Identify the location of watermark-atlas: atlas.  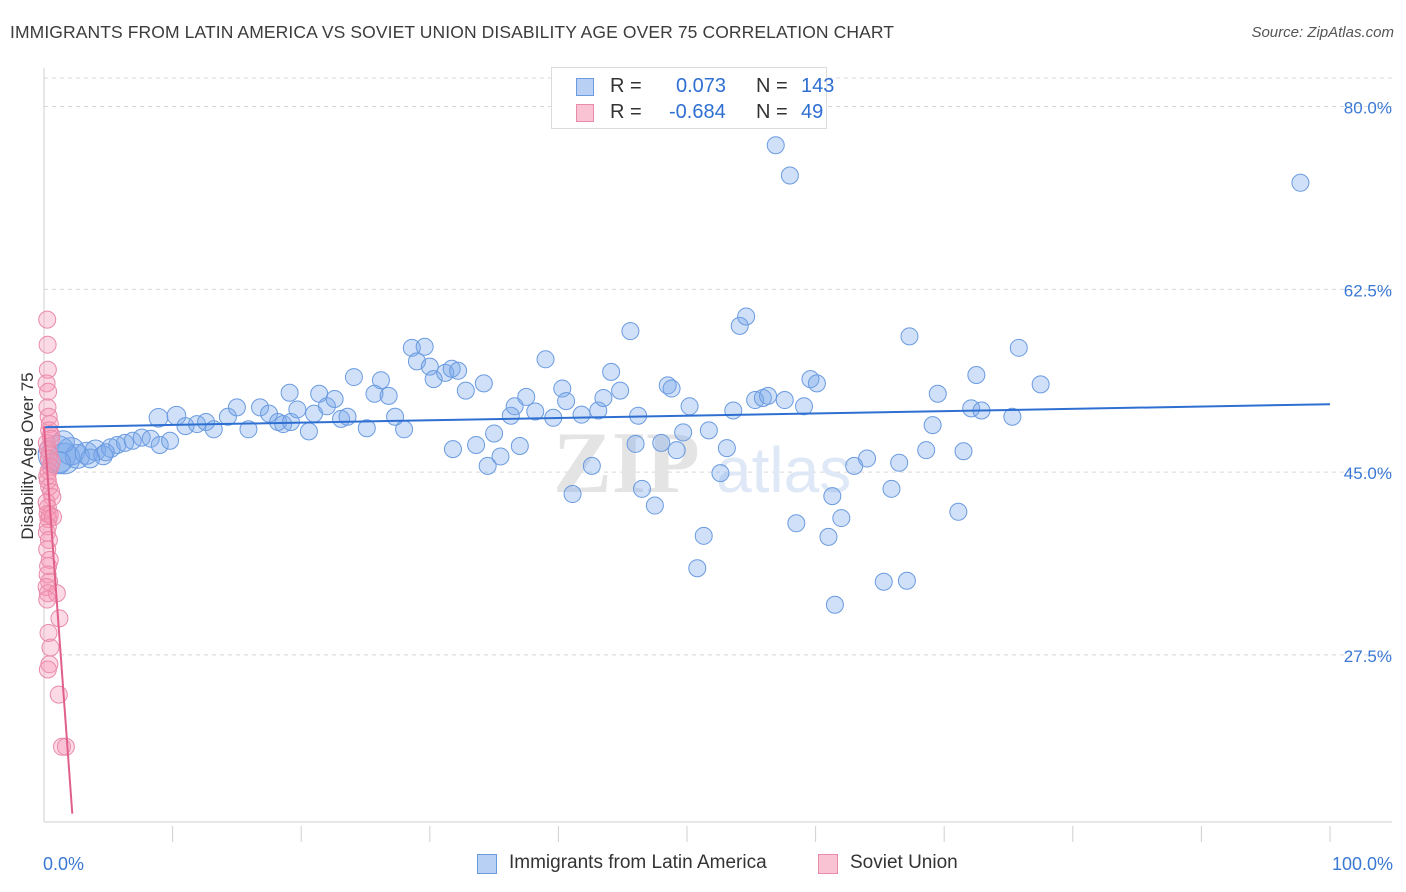
(783, 470).